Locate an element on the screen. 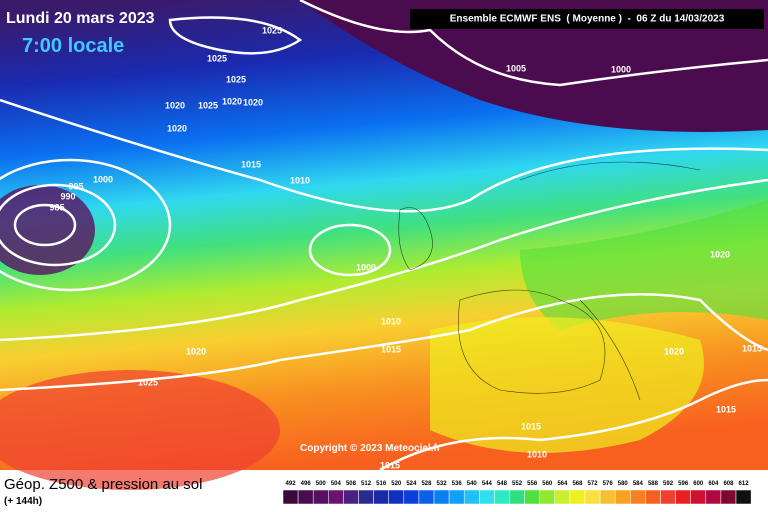 This screenshot has height=512, width=768. scale-label: 532 is located at coordinates (442, 484).